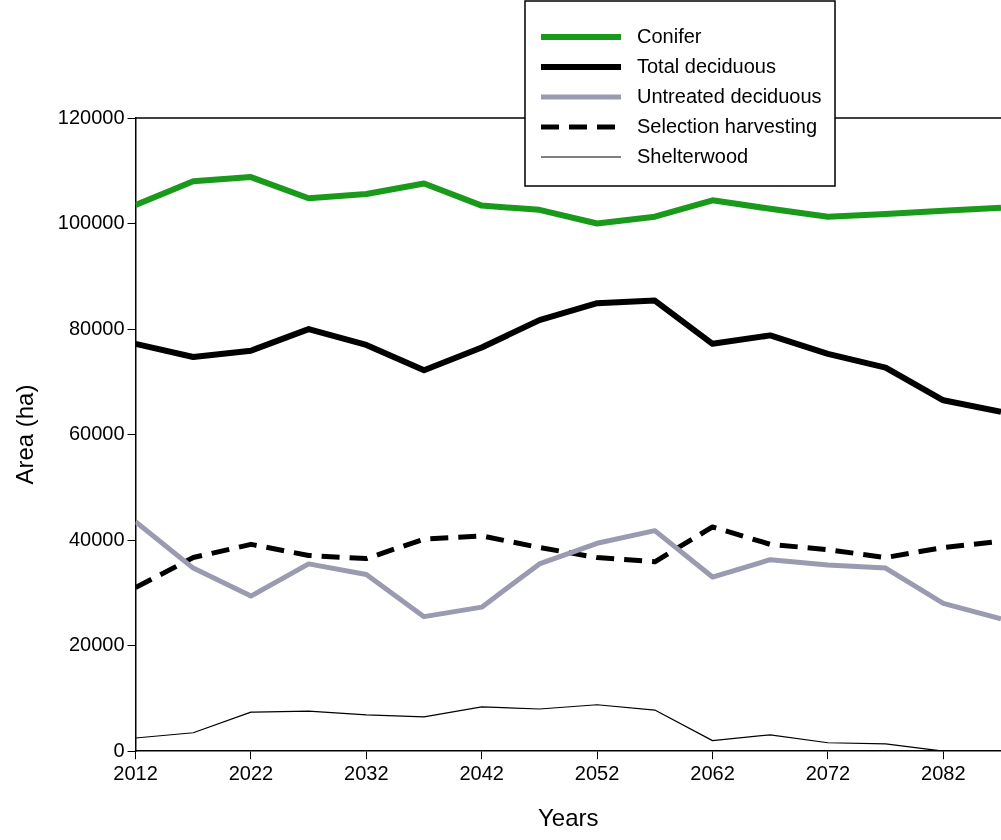 This screenshot has height=840, width=1001. Describe the element at coordinates (96, 433) in the screenshot. I see `y-tick-label: 60000` at that location.